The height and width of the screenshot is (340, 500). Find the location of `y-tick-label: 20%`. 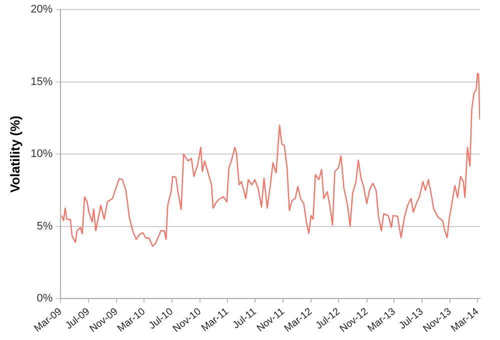

y-tick-label: 20% is located at coordinates (41, 10).